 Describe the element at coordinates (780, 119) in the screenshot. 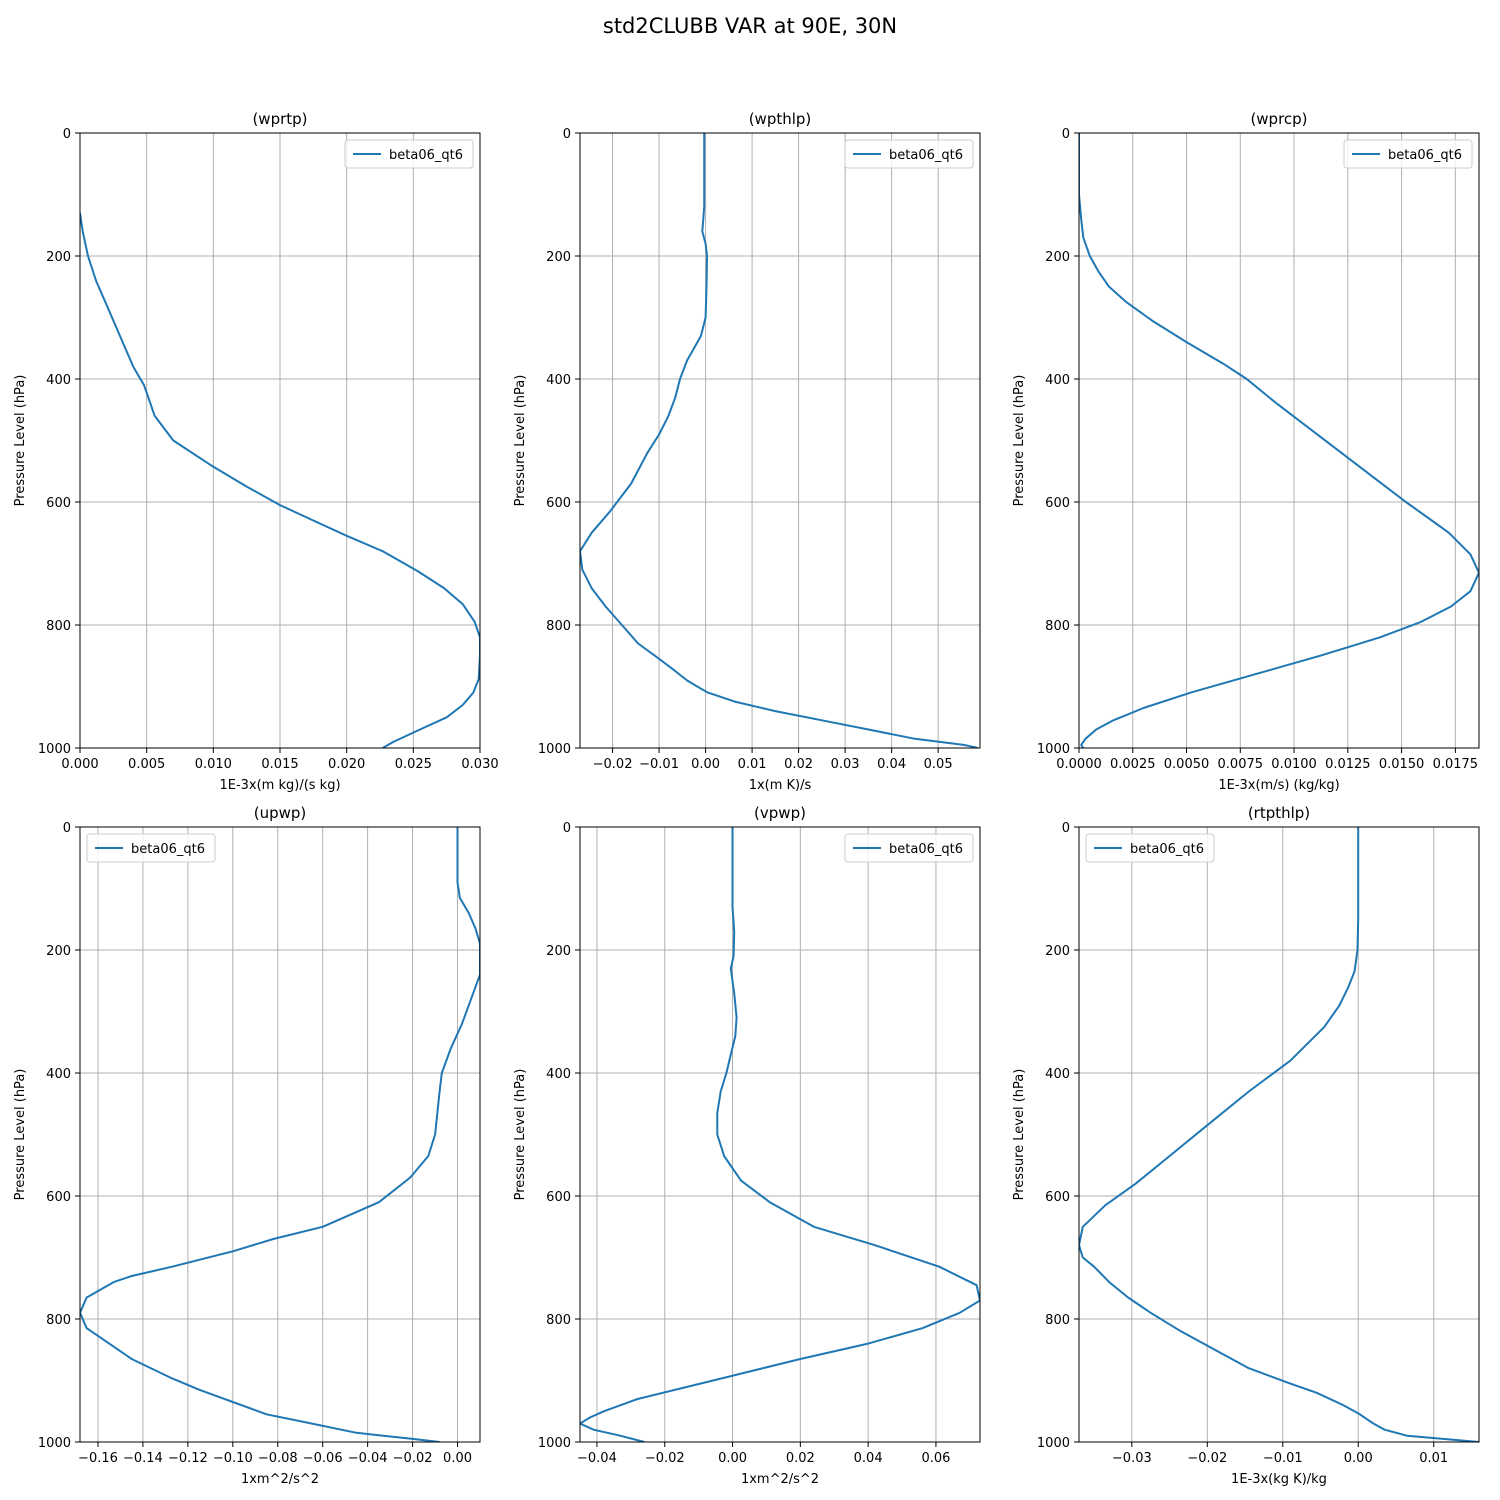

I see `subplot-title: (wpthlp)` at that location.